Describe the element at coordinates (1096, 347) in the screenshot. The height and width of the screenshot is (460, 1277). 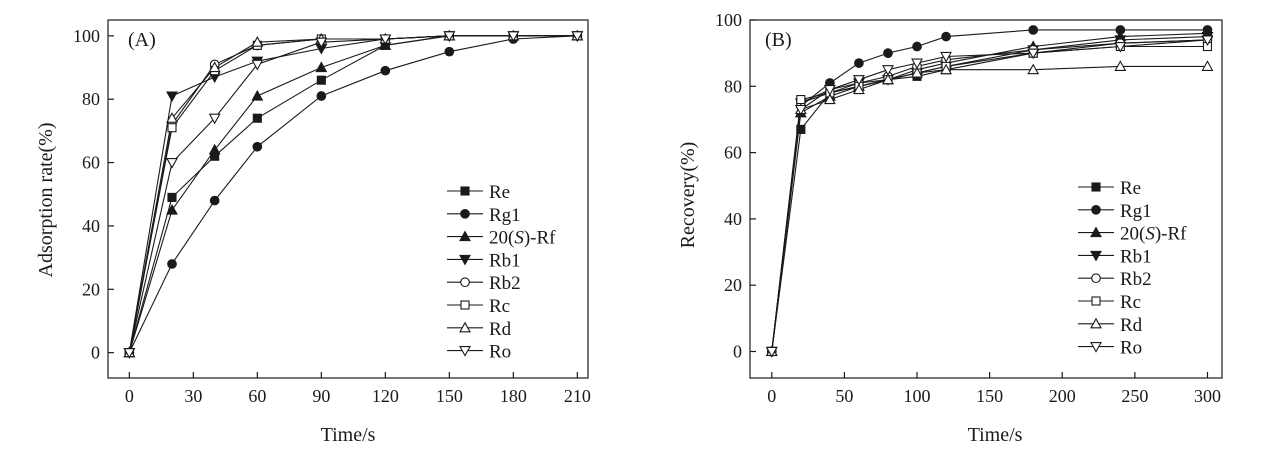
I see `panel-b-legend-marker-ro` at that location.